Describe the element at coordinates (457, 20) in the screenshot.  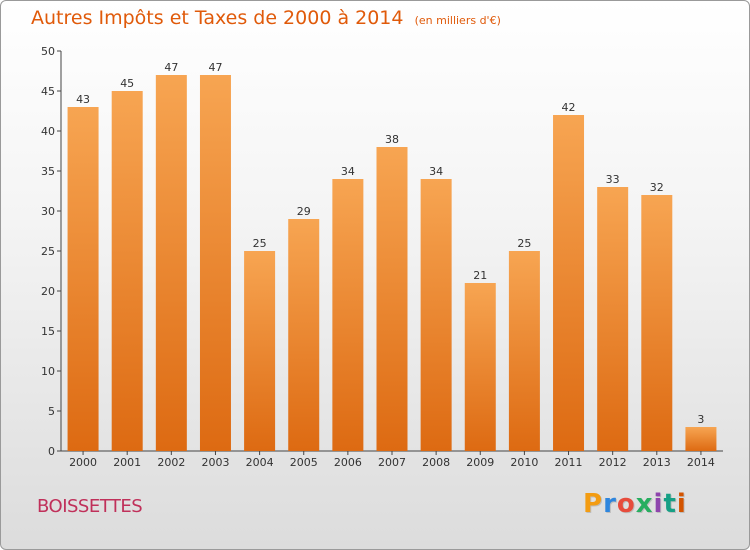
I see `chart-unit: (en milliers d'€)` at that location.